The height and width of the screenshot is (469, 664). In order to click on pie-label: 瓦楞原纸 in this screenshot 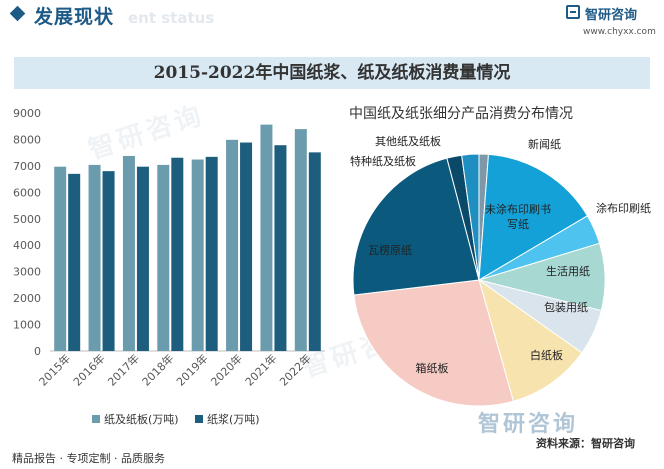, I will do `click(390, 250)`.